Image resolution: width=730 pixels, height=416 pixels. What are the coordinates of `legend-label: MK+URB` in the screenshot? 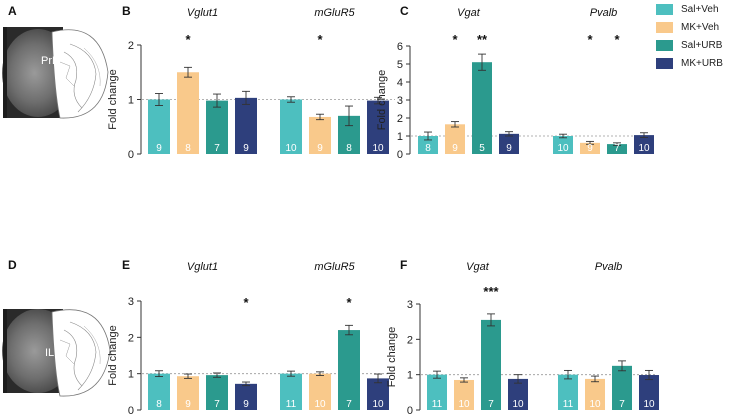 It's located at (702, 63).